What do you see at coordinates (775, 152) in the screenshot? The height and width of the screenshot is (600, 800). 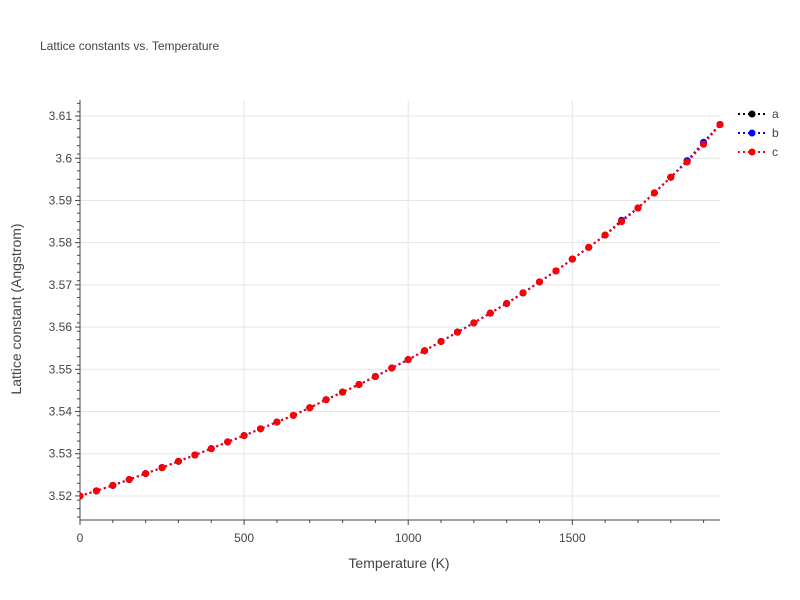 I see `legend-label: c` at bounding box center [775, 152].